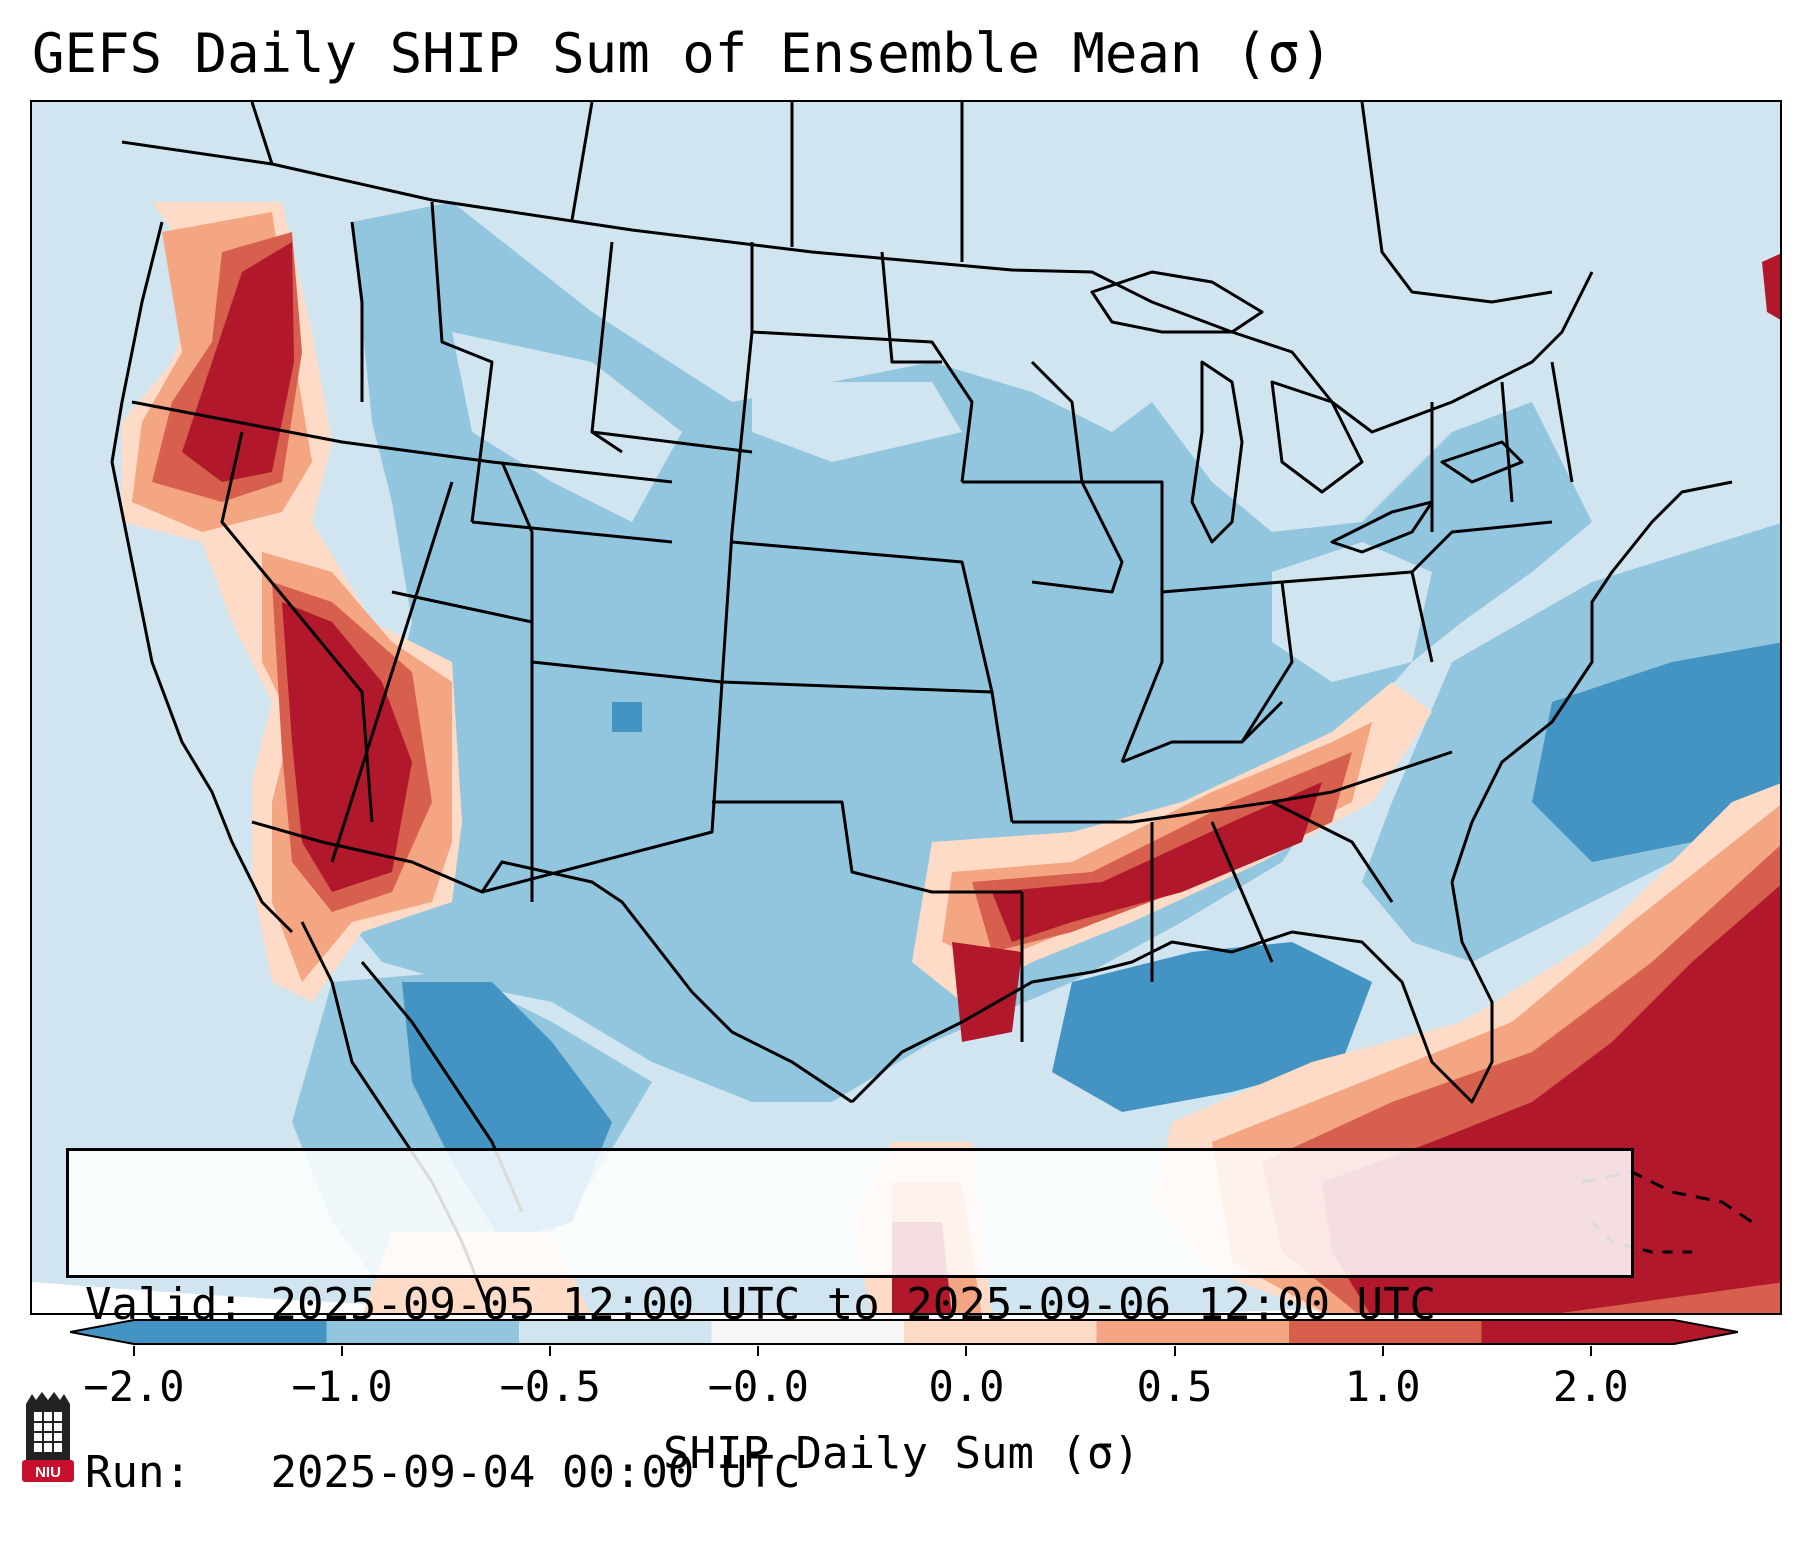 The height and width of the screenshot is (1557, 1803). Describe the element at coordinates (1177, 302) in the screenshot. I see `lake-superior` at that location.